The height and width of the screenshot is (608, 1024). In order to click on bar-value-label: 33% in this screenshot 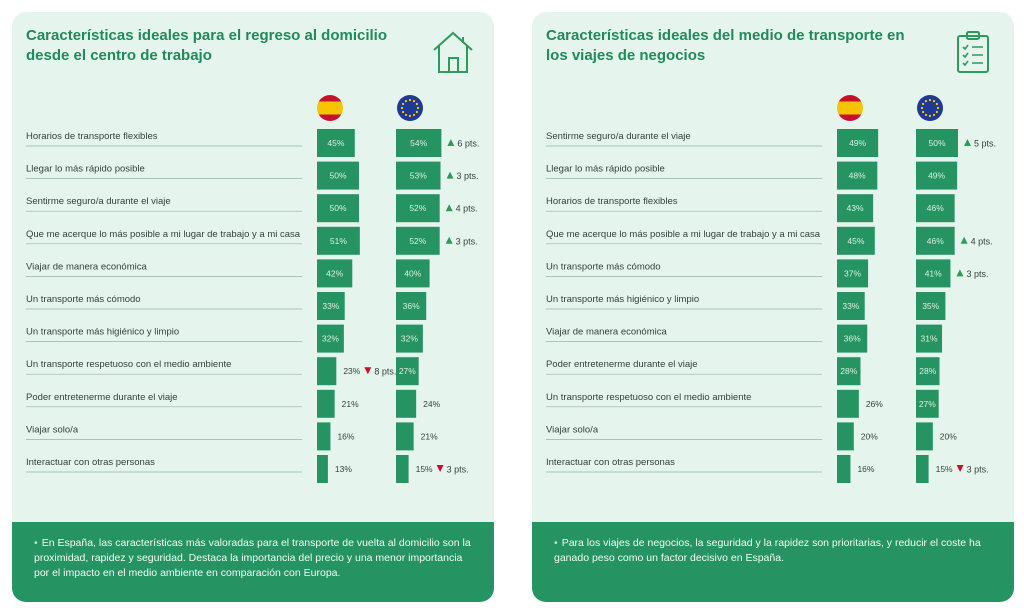, I will do `click(850, 306)`.